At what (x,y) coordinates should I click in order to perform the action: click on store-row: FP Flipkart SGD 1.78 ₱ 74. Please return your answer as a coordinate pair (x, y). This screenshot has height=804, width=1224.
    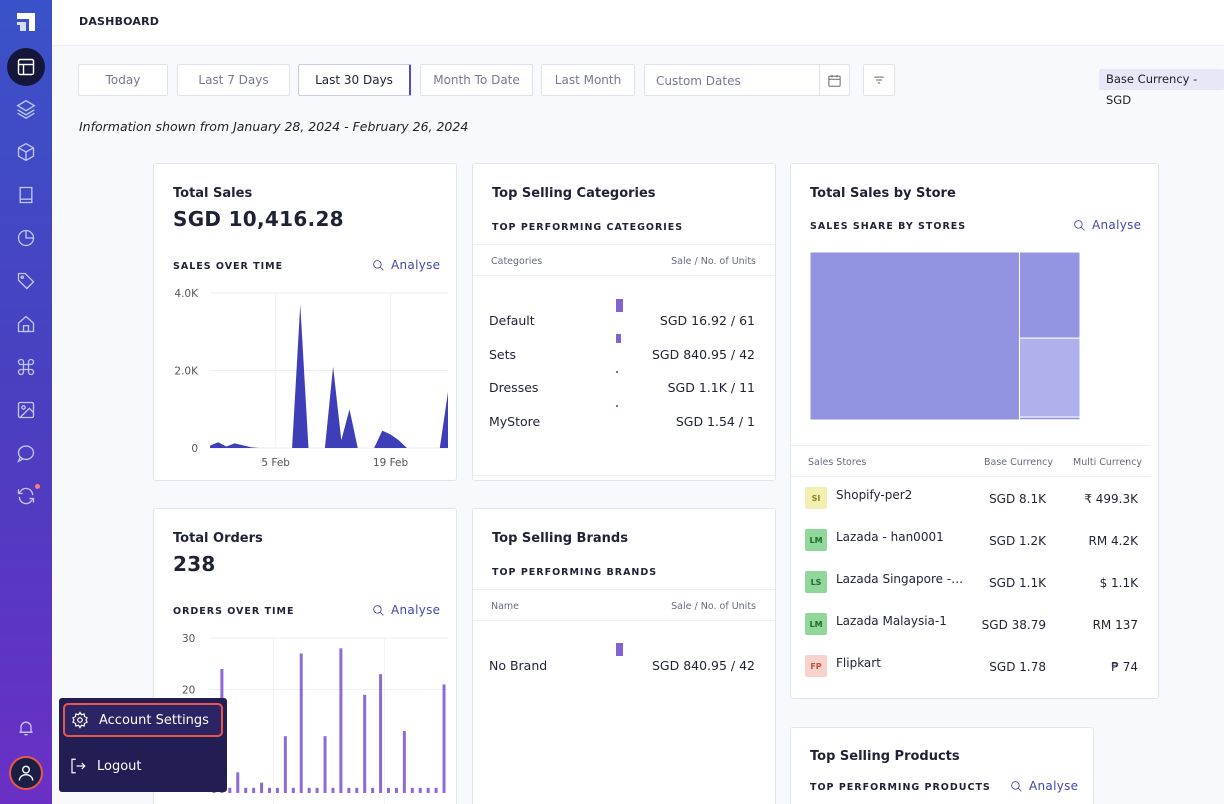
    Looking at the image, I should click on (971, 666).